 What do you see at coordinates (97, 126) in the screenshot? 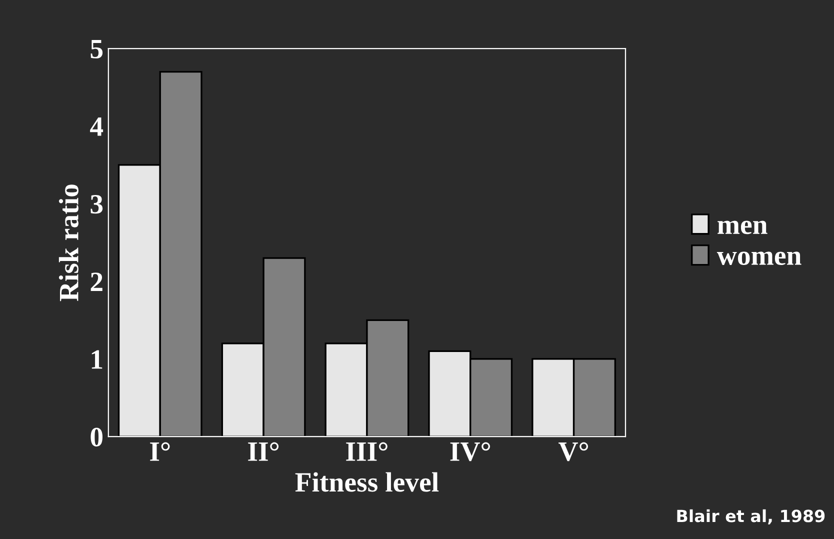
I see `y-tick-label: 4` at bounding box center [97, 126].